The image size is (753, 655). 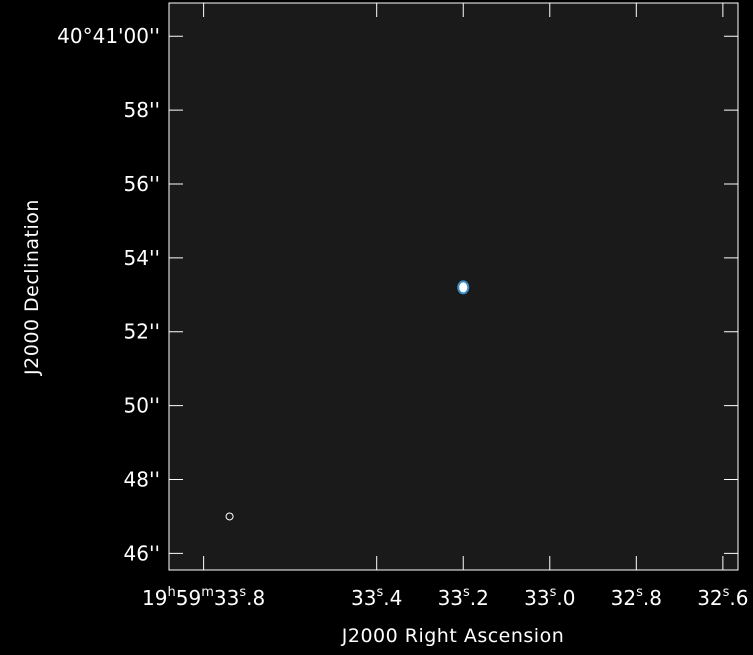 I want to click on image-features, so click(x=347, y=400).